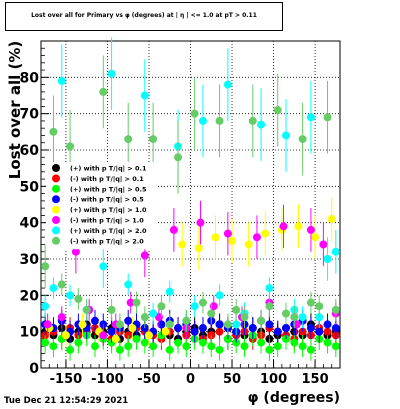 This screenshot has height=409, width=400. What do you see at coordinates (66, 401) in the screenshot?
I see `footer-timestamp: Tue Dec 21 12:54:29 2021` at bounding box center [66, 401].